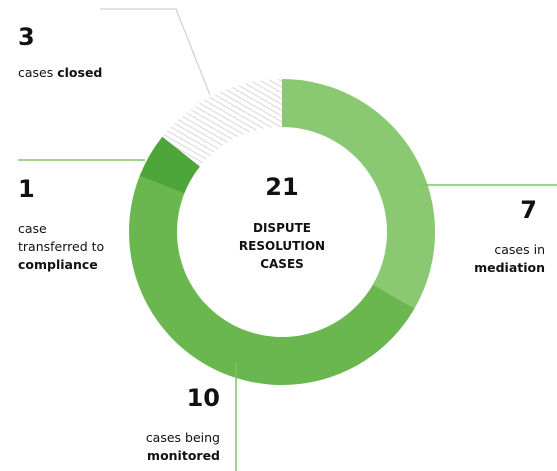  I want to click on case-count: 3, so click(26, 37).